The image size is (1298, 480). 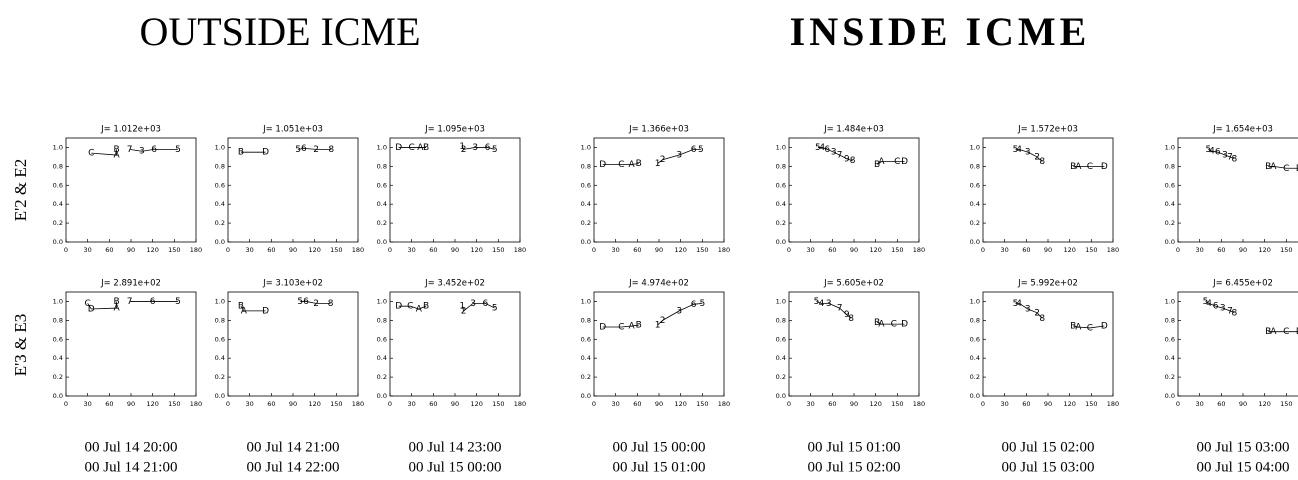 I want to click on point-label: 1, so click(x=658, y=326).